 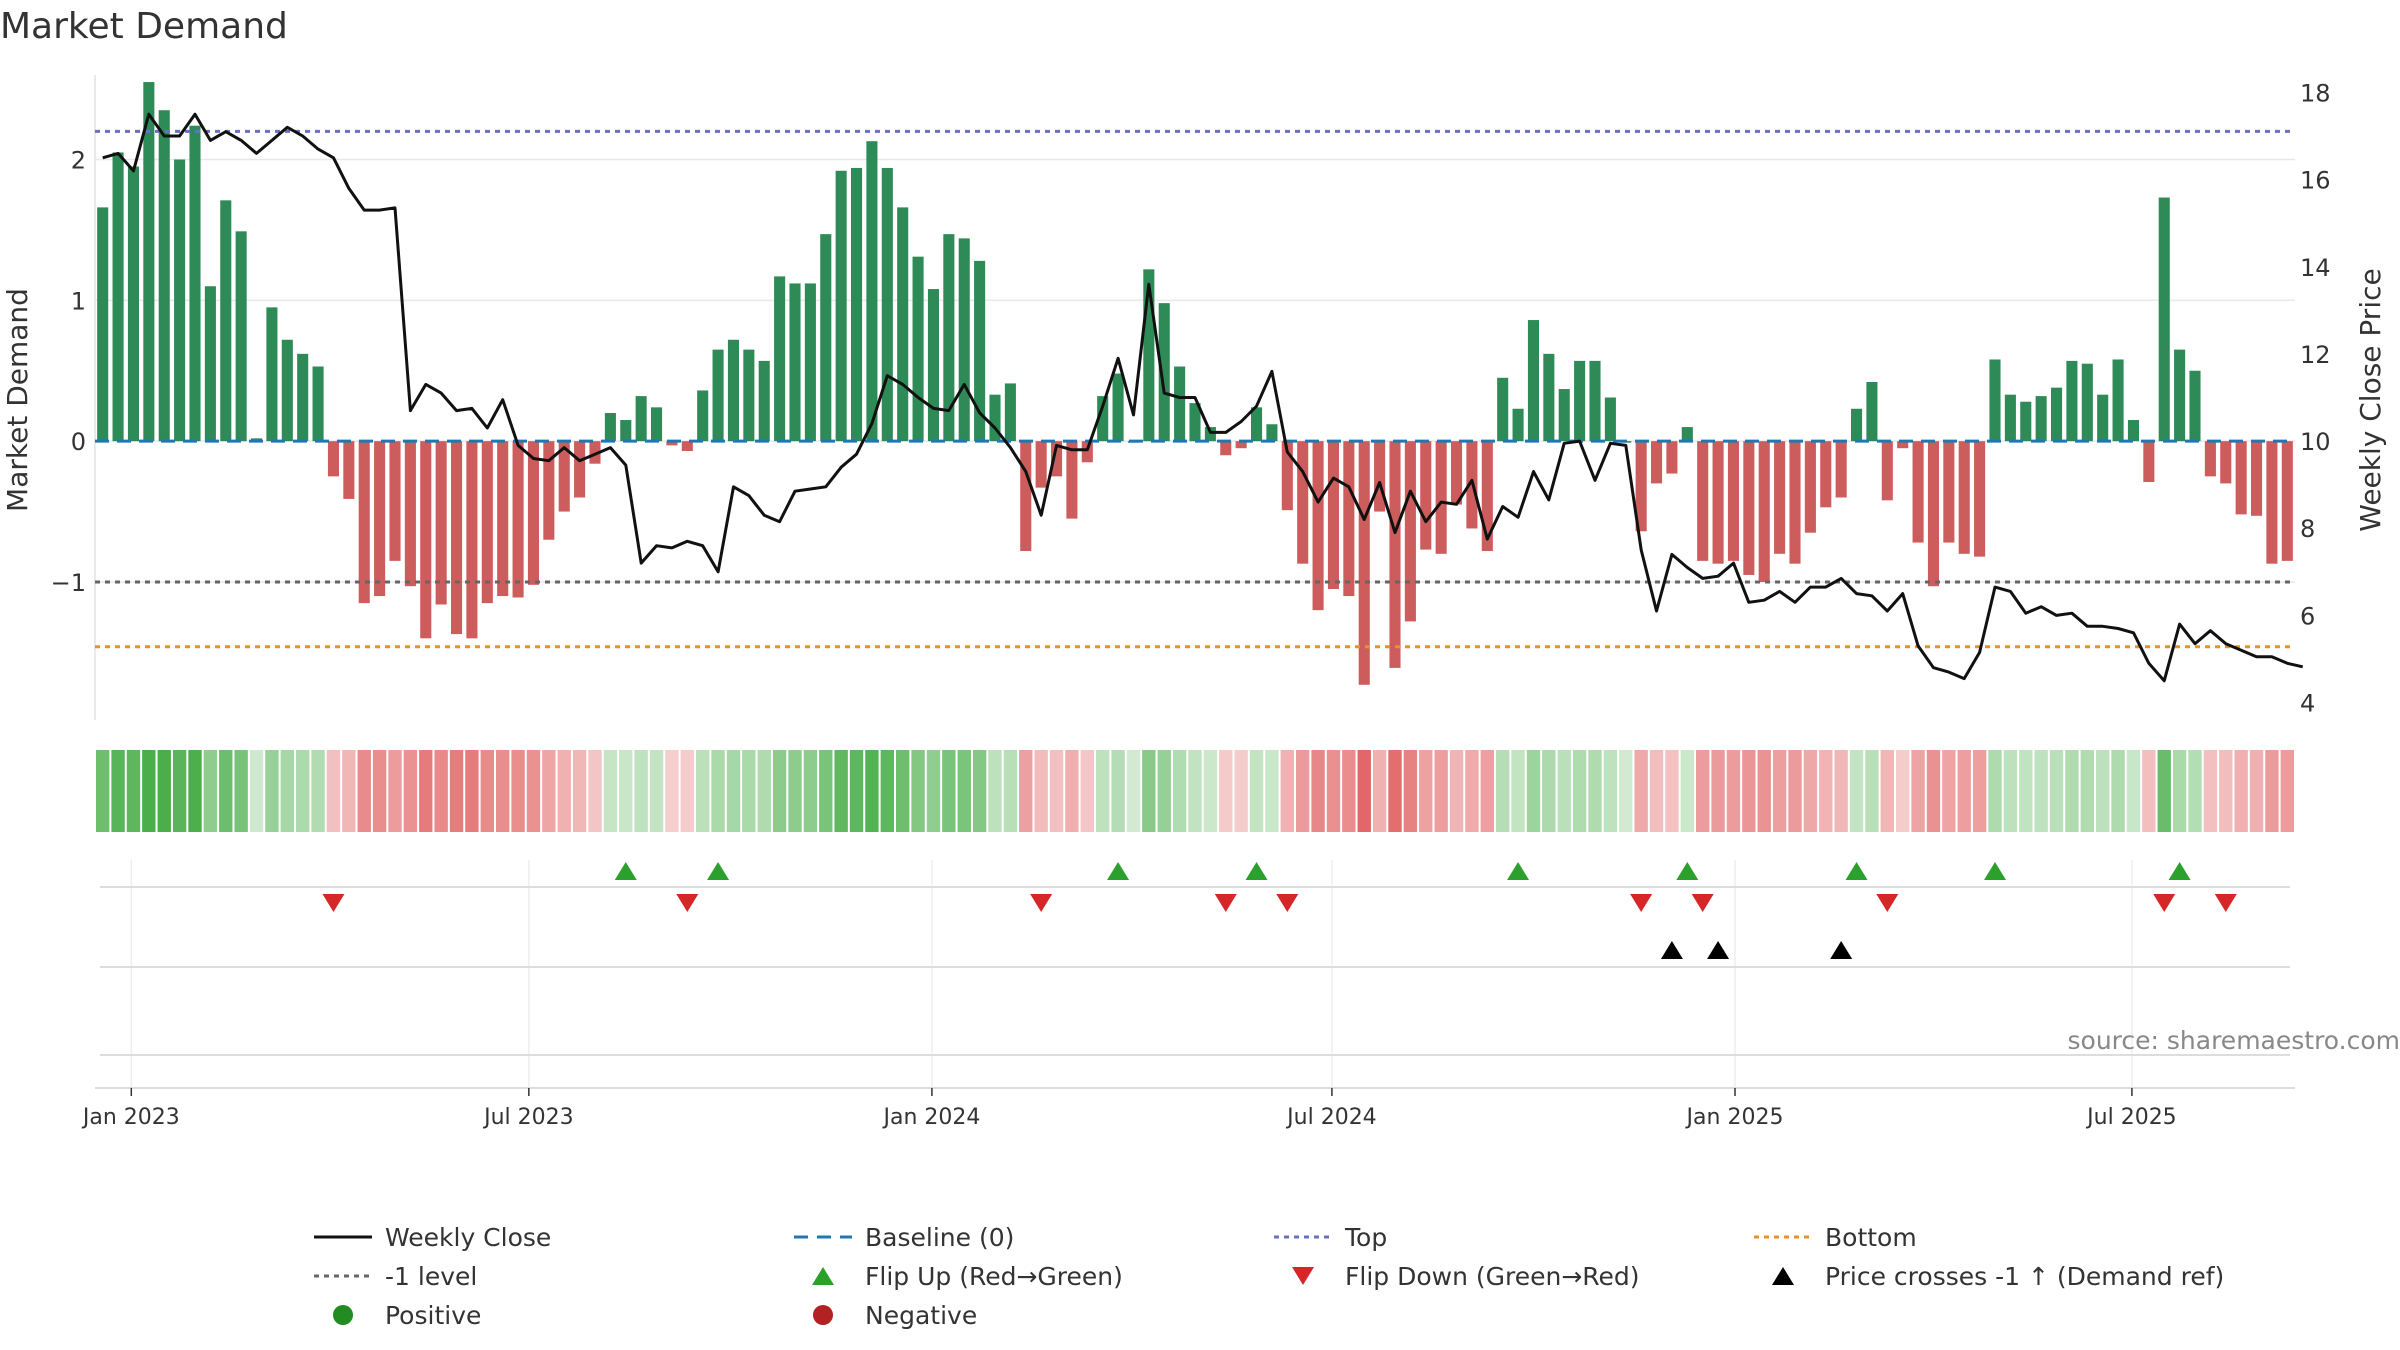 I want to click on source-note: source: sharemaestro.com, so click(x=2234, y=1040).